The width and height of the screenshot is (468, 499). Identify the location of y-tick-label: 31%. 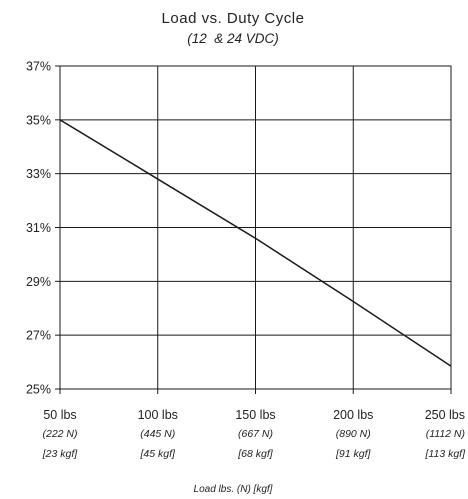
(38, 228).